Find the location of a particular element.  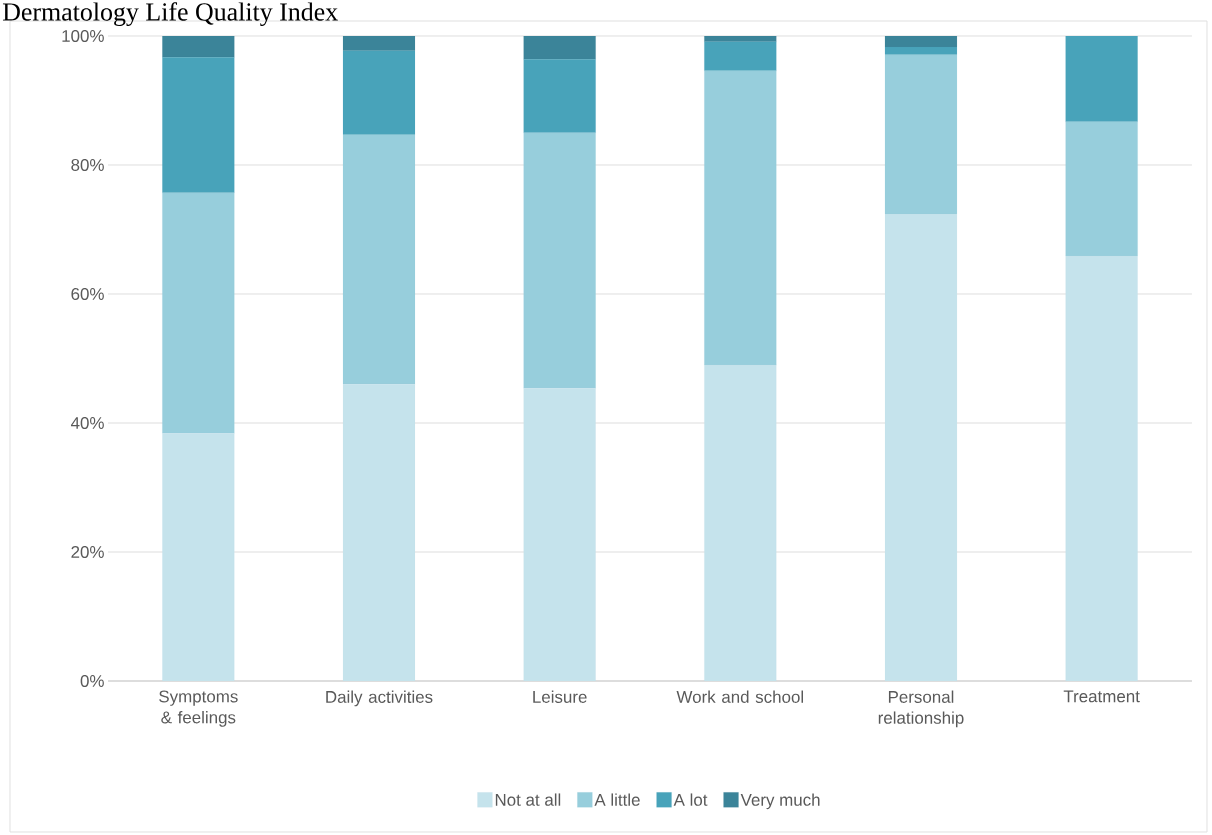

y-tick-label: 80% is located at coordinates (87, 164).